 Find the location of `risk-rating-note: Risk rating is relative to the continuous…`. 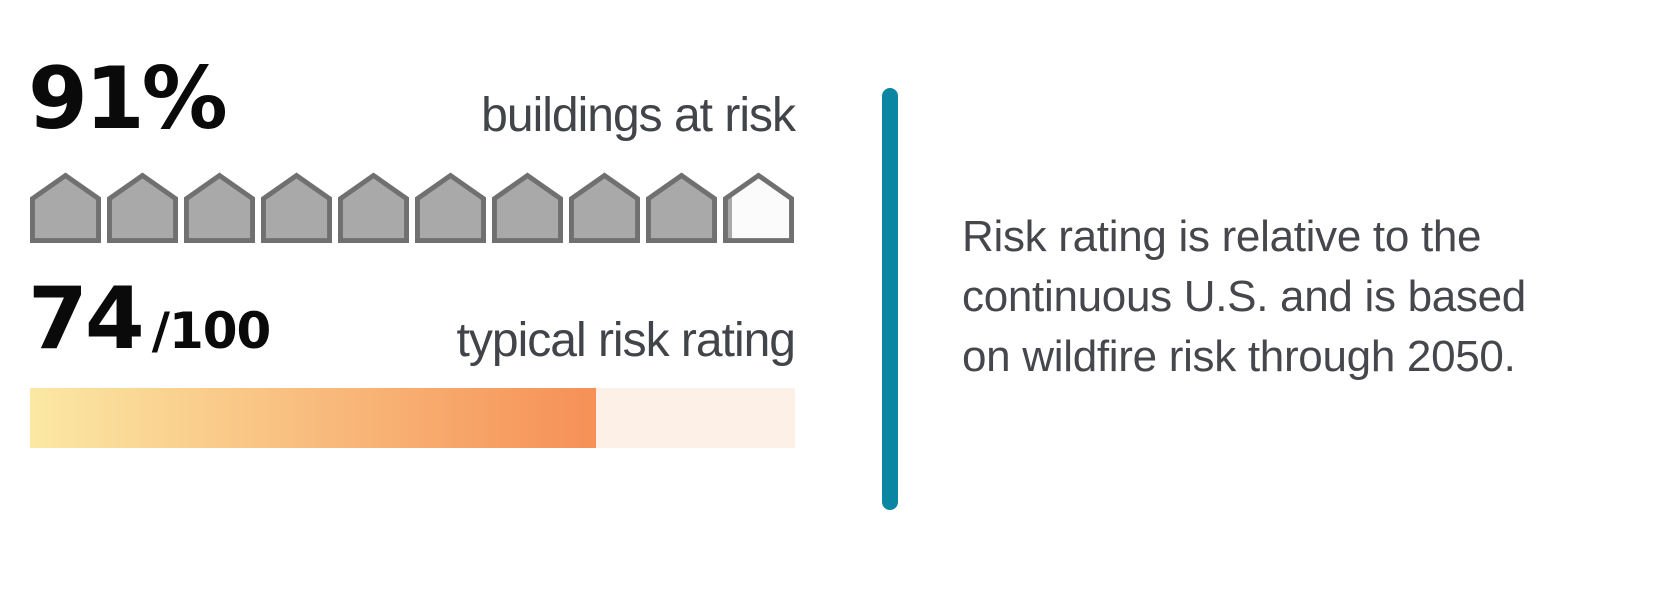

risk-rating-note: Risk rating is relative to the continuous… is located at coordinates (1272, 297).